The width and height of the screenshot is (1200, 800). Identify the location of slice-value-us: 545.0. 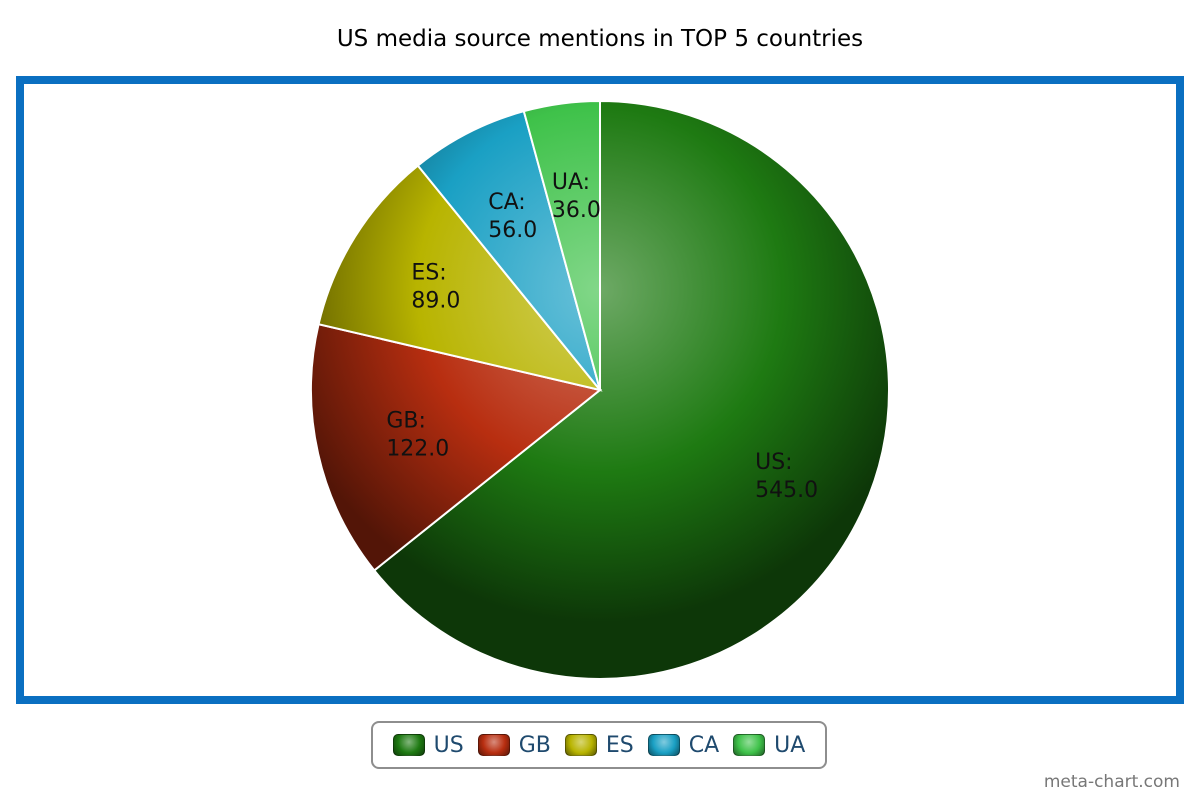
(786, 490).